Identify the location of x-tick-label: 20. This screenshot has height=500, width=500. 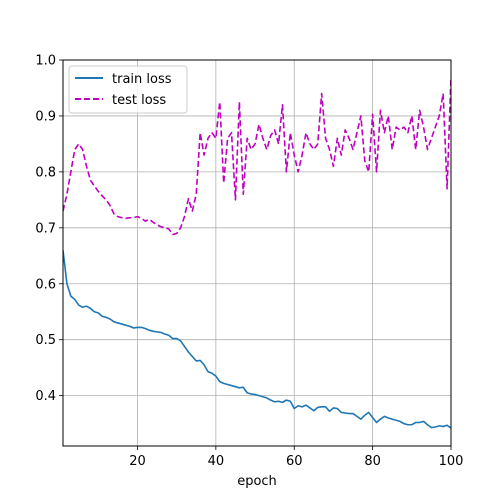
(137, 461).